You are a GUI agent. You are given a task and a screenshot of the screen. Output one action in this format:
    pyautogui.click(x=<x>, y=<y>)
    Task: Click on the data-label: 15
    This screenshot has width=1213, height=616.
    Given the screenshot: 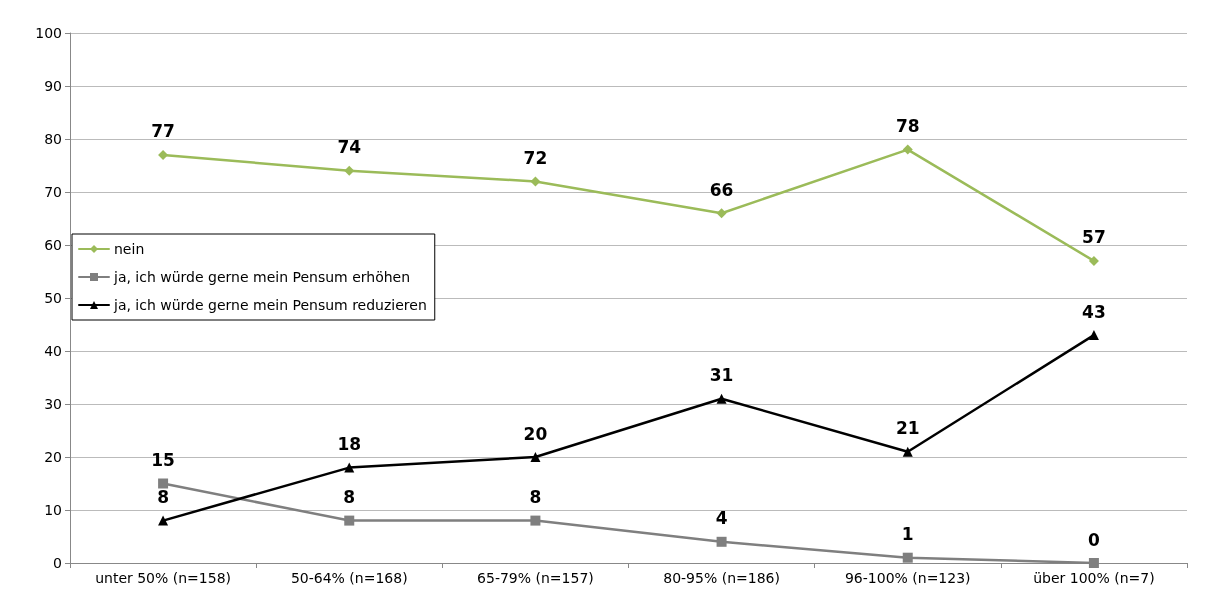 What is the action you would take?
    pyautogui.click(x=163, y=460)
    